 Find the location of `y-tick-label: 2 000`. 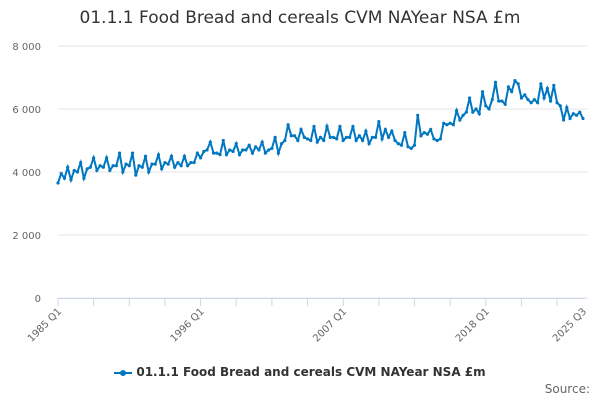

y-tick-label: 2 000 is located at coordinates (26, 236).